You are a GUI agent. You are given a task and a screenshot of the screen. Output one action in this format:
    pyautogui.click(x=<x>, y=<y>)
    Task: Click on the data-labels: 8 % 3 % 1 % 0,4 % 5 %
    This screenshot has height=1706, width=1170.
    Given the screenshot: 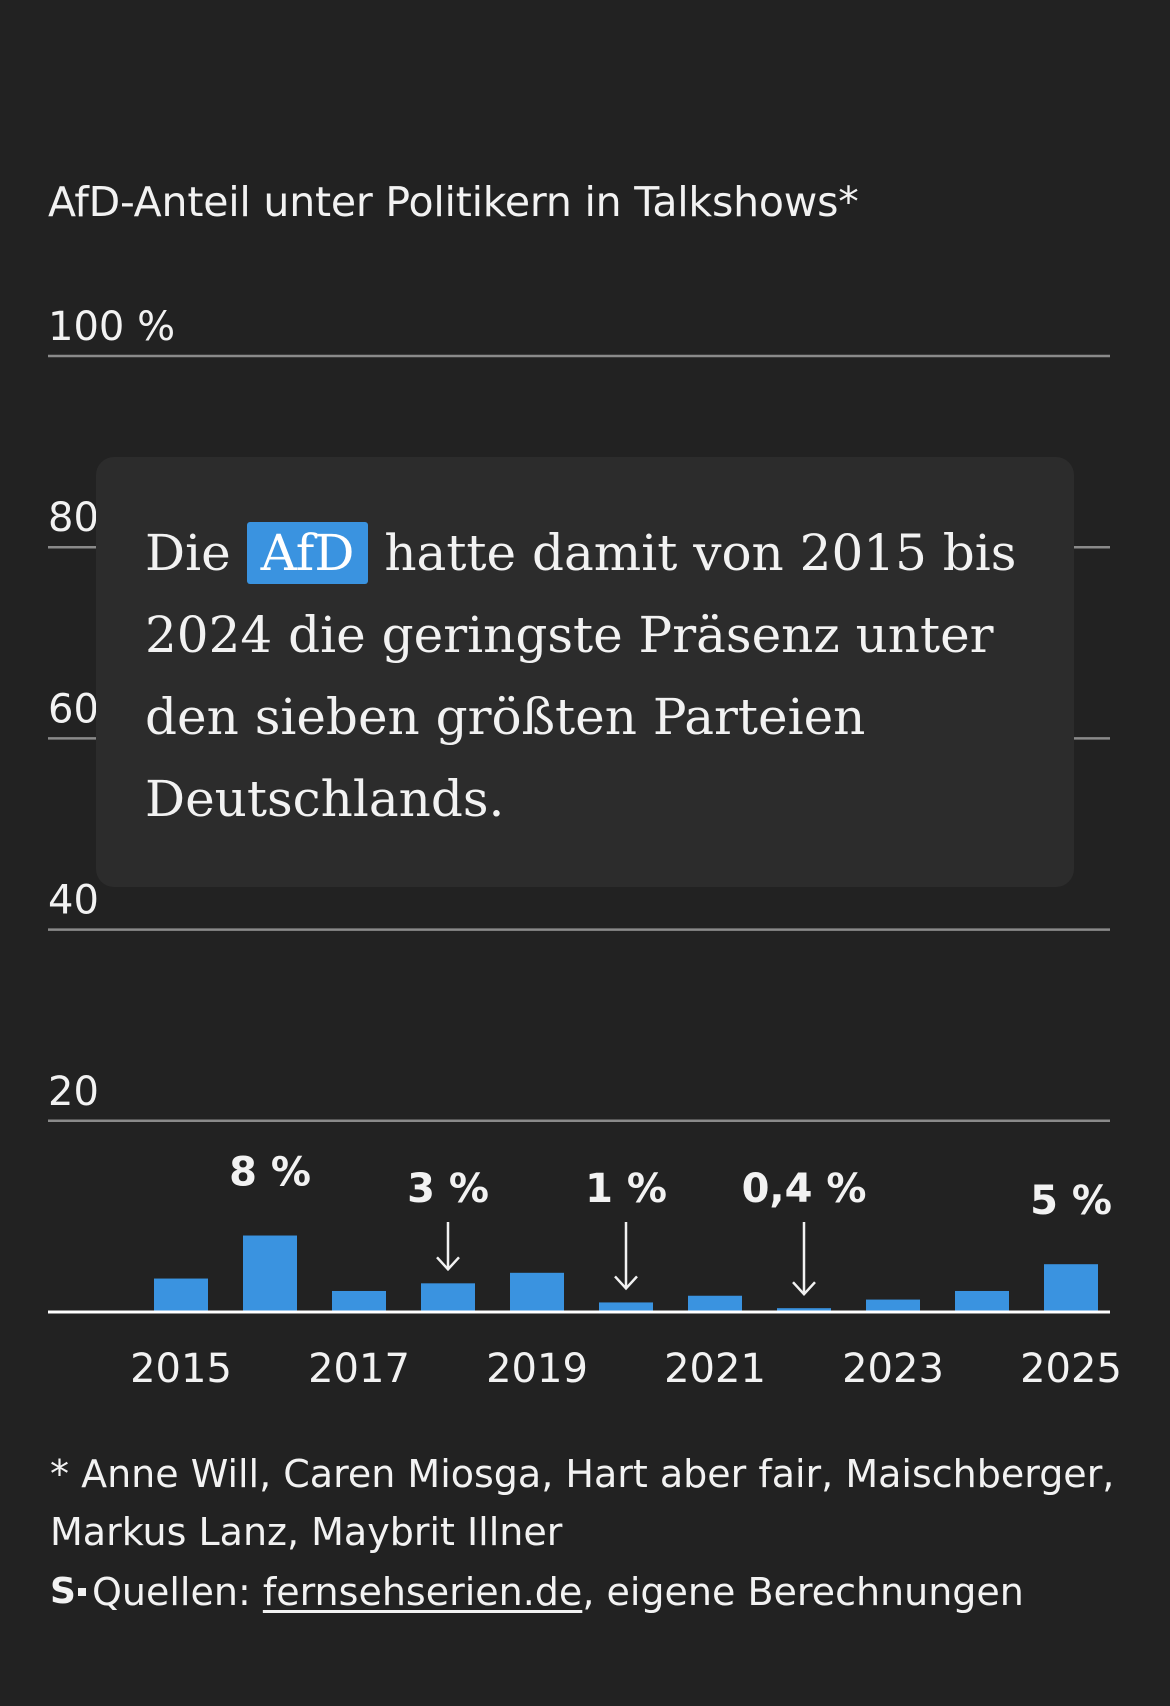 What is the action you would take?
    pyautogui.click(x=670, y=1223)
    